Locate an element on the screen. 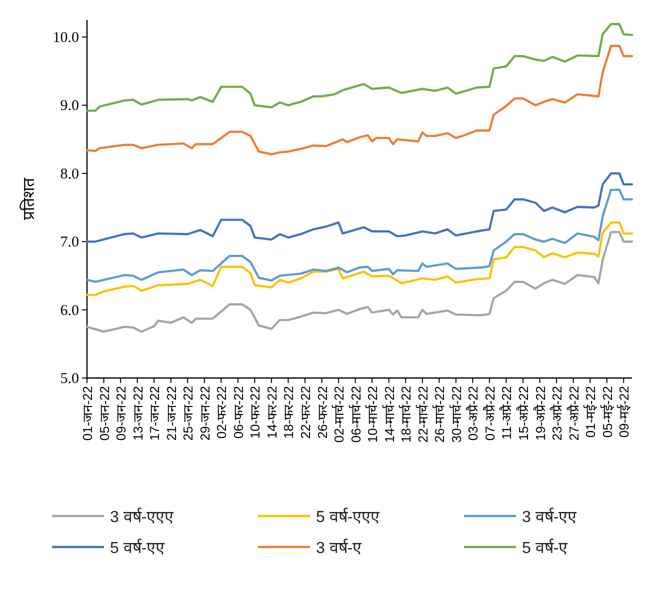 The height and width of the screenshot is (594, 649). y-tick-label: 5.0 is located at coordinates (69, 379).